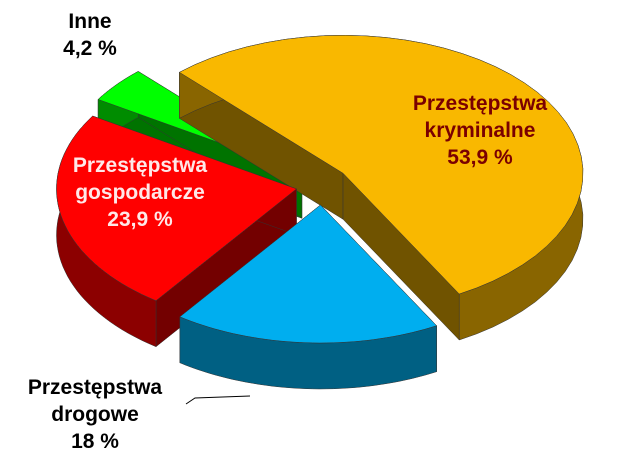 The image size is (630, 464). What do you see at coordinates (218, 400) in the screenshot?
I see `leader-line` at bounding box center [218, 400].